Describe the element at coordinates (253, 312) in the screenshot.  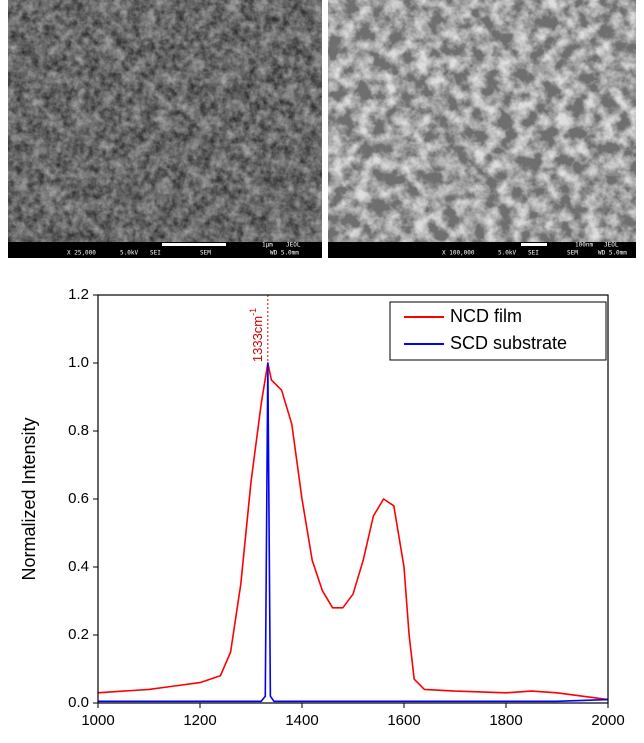
I see `annotation-superscript: -1` at that location.